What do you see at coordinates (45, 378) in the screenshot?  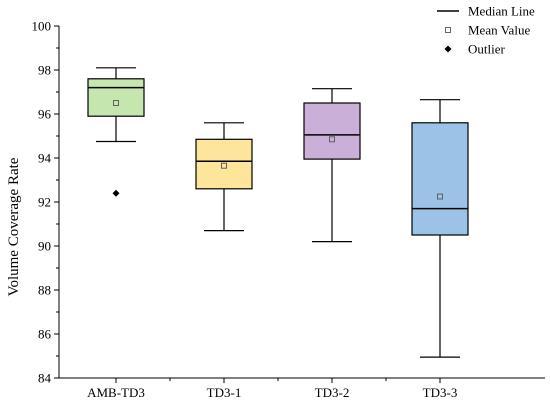 I see `y-tick-label: 84` at bounding box center [45, 378].